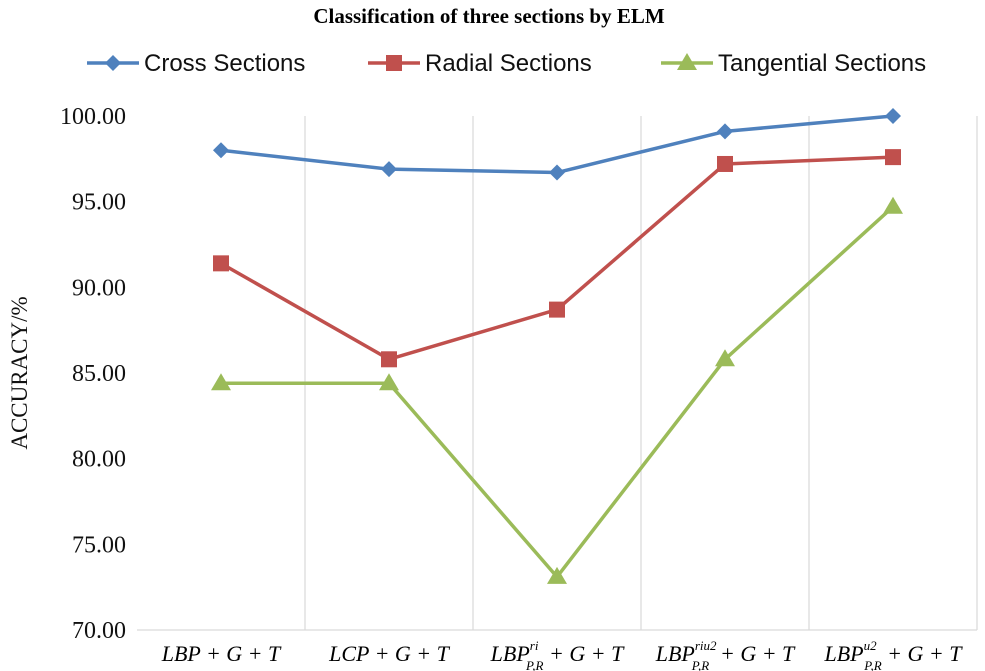 This screenshot has height=671, width=985. I want to click on legend-item: Cross Sections, so click(196, 63).